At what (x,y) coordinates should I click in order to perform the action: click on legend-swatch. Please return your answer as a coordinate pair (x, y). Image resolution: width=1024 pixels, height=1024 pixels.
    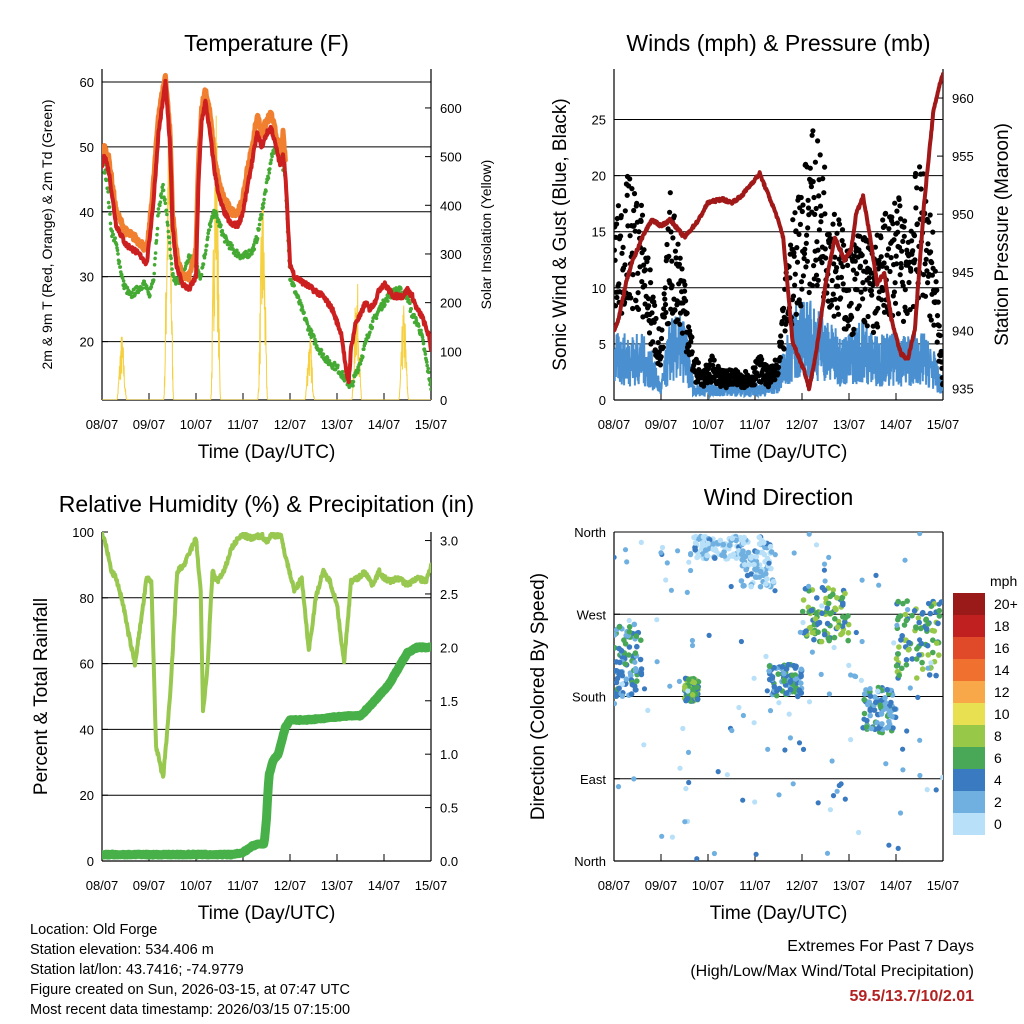
    Looking at the image, I should click on (969, 604).